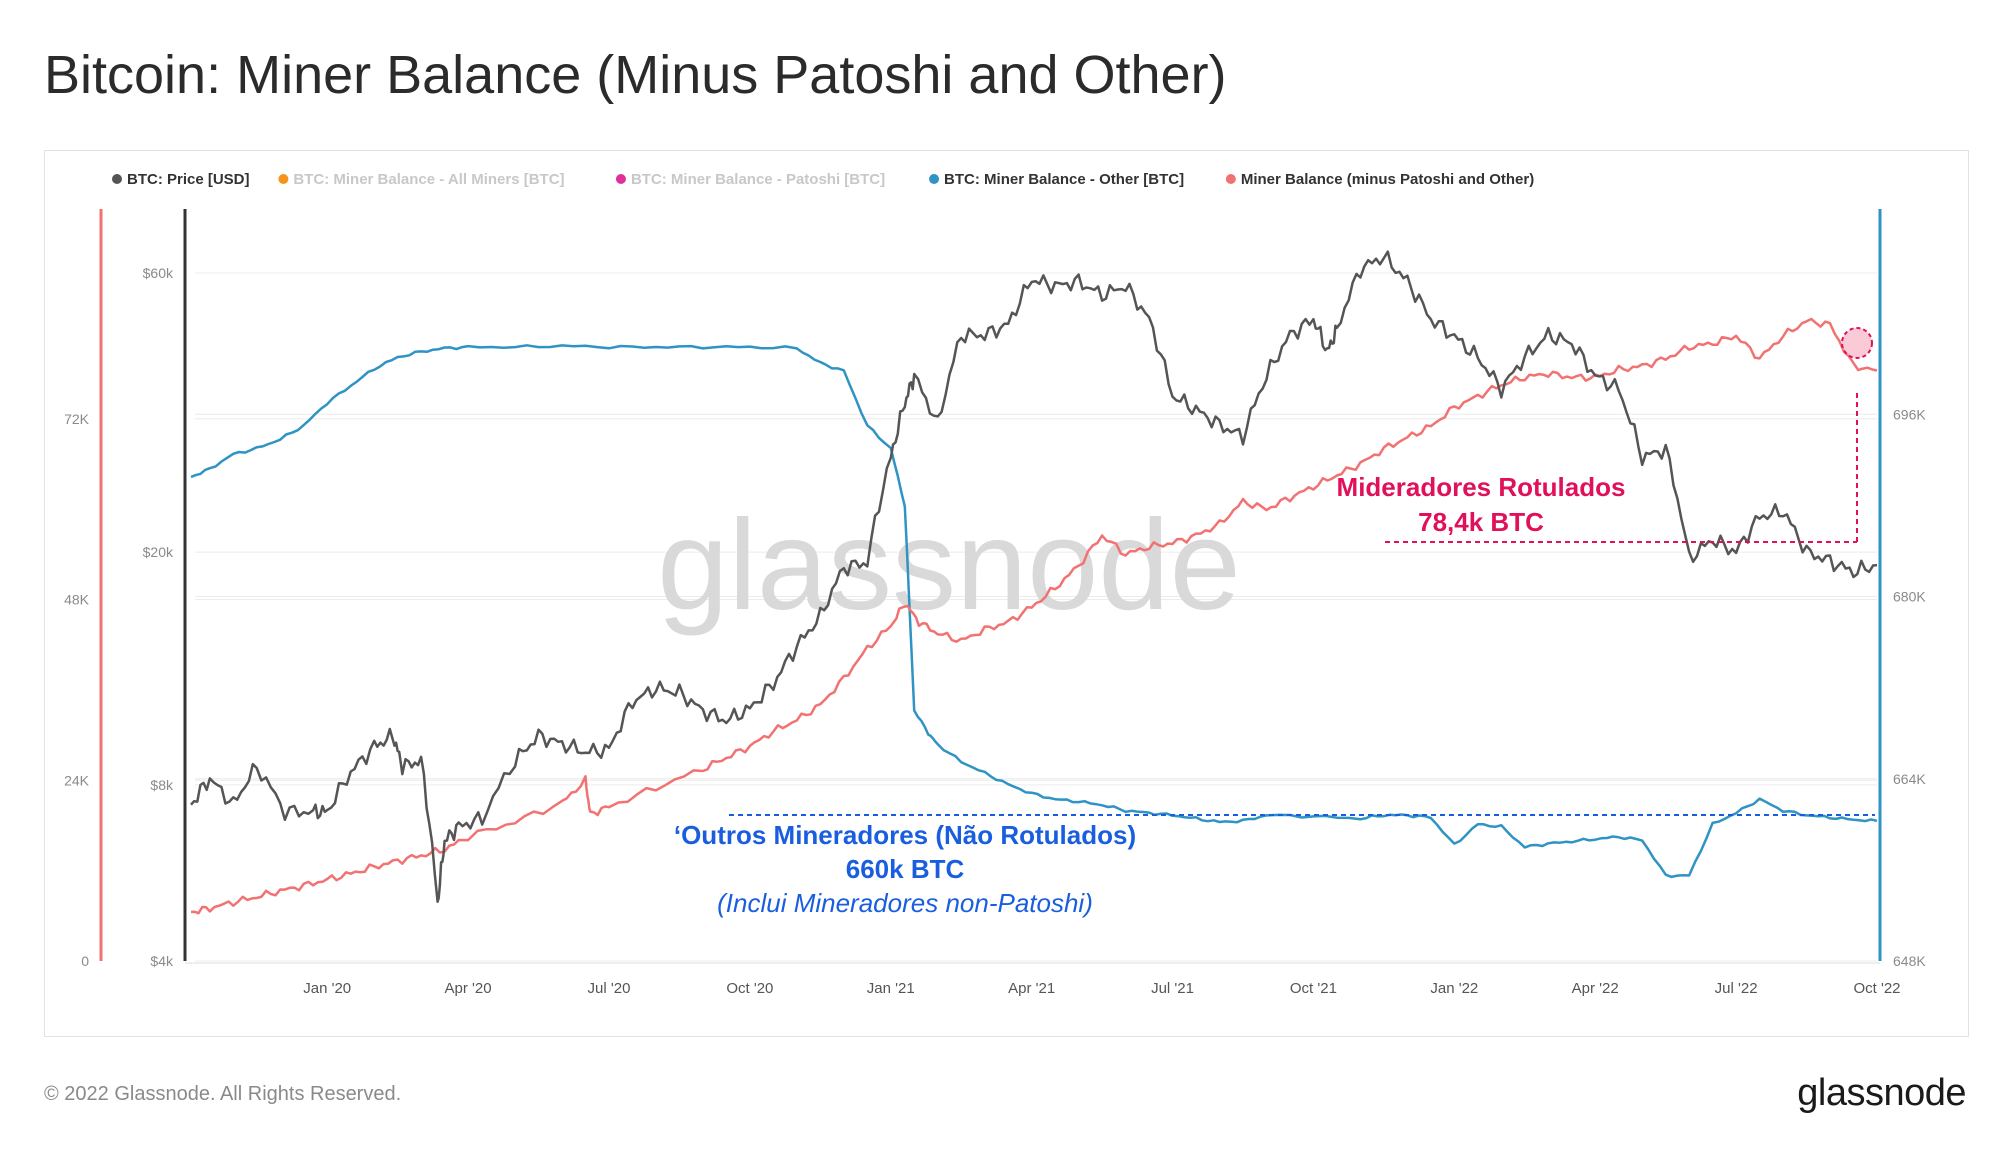 The width and height of the screenshot is (2000, 1152). Describe the element at coordinates (1909, 597) in the screenshot. I see `right-tick-2: 680K` at that location.